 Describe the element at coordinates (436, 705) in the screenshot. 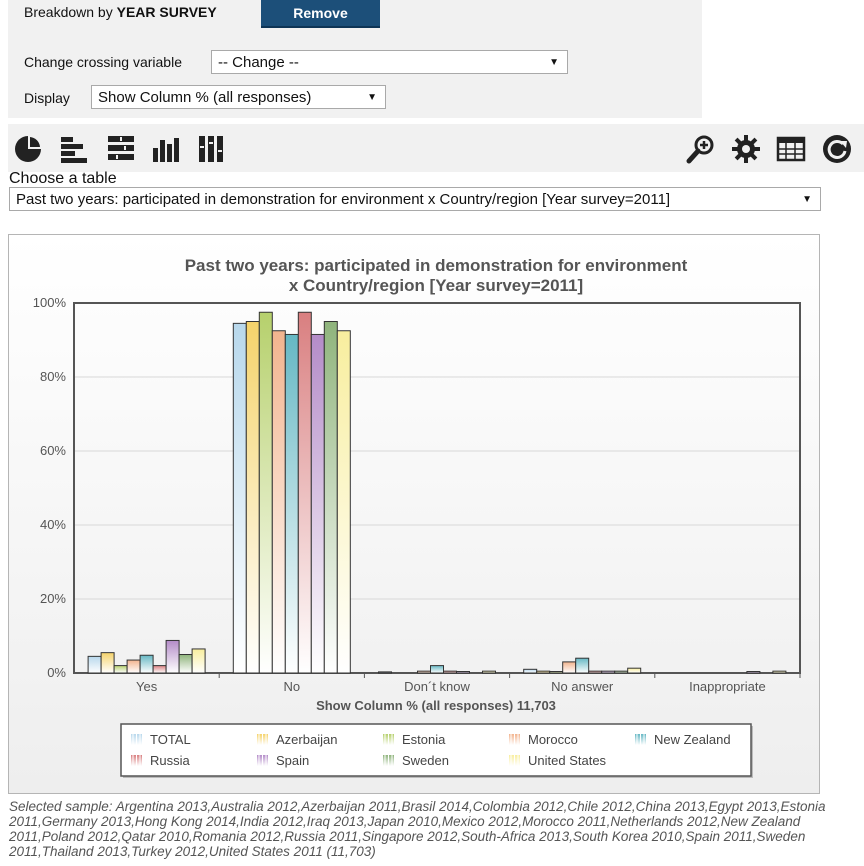

I see `x-axis-label: Show Column % (all responses) 11,703` at that location.